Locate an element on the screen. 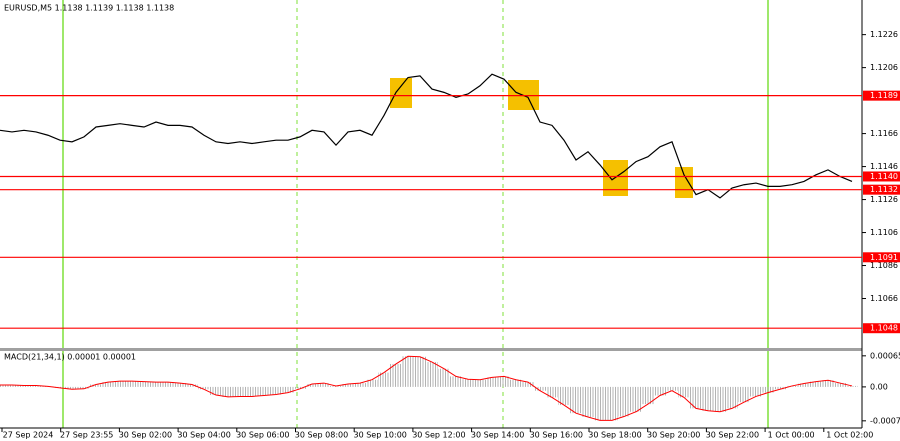 The image size is (900, 441). y-tick-label: -0.00071 is located at coordinates (885, 420).